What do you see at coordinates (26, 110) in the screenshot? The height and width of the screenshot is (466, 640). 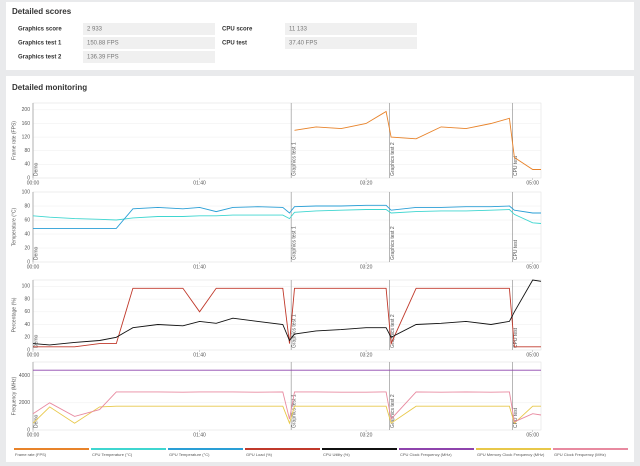 I see `y-tick-label: 200` at bounding box center [26, 110].